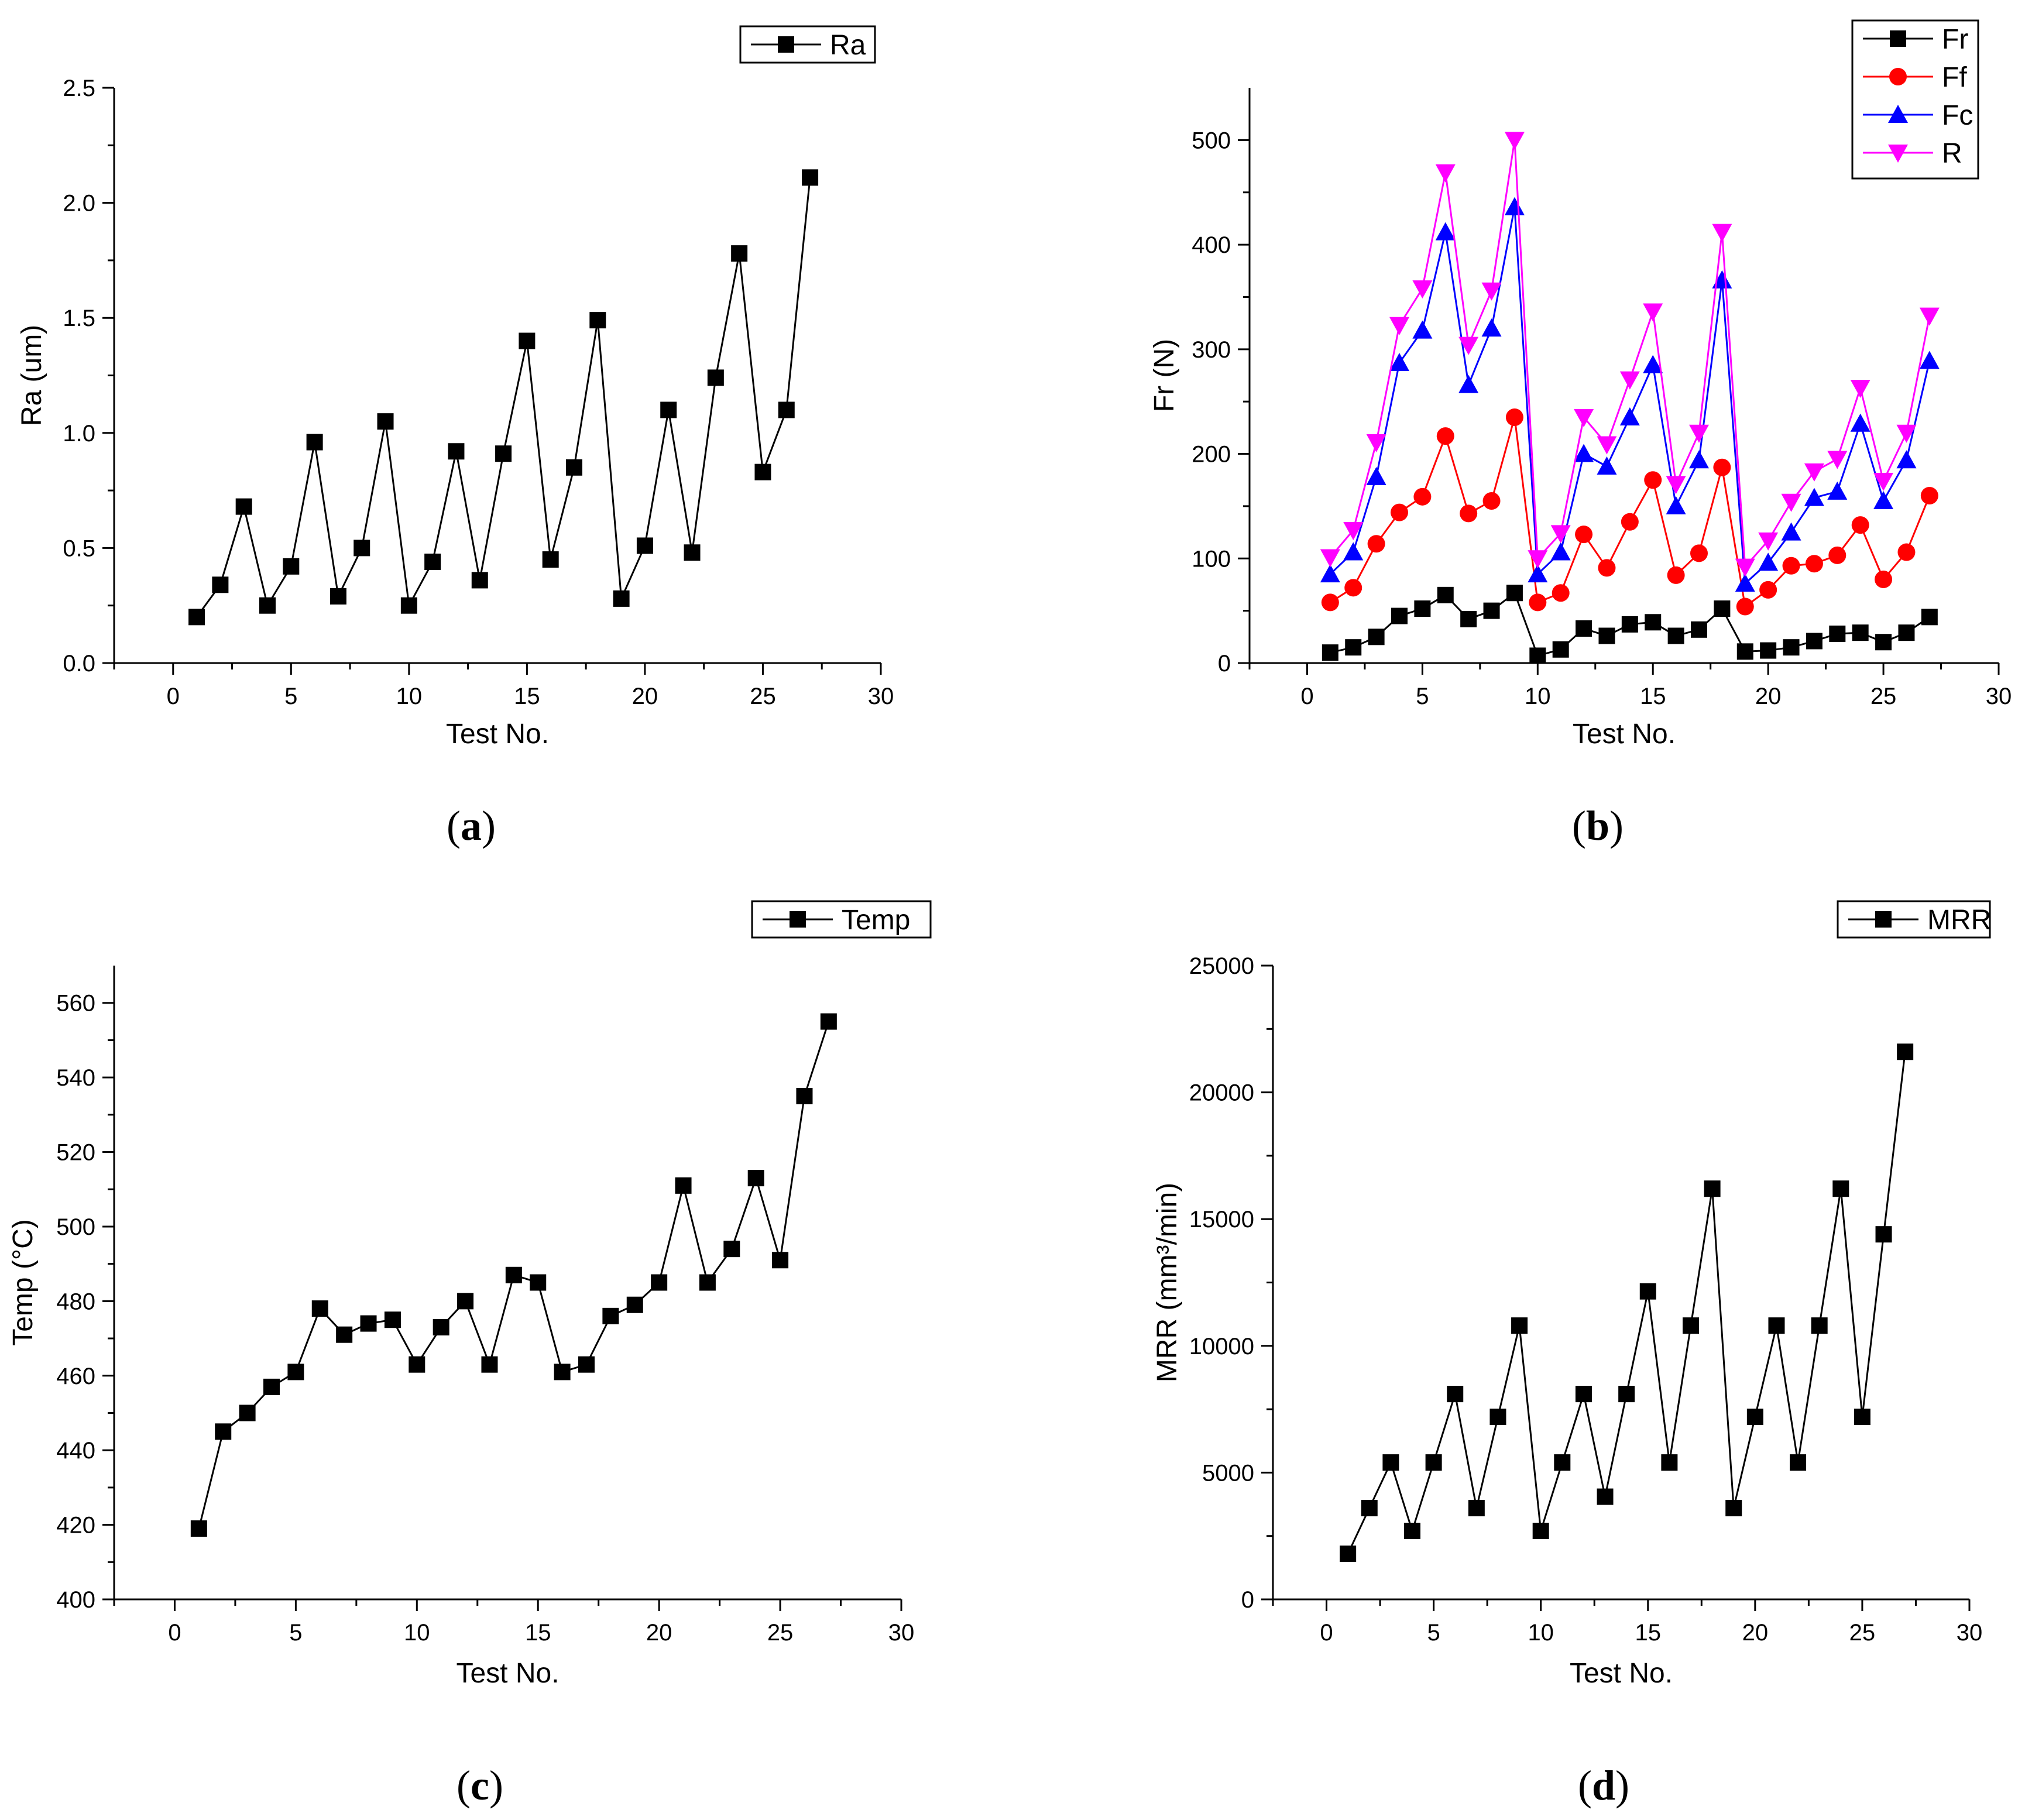 The height and width of the screenshot is (1820, 2025). Describe the element at coordinates (1221, 1093) in the screenshot. I see `y-tick-label: 20000` at that location.